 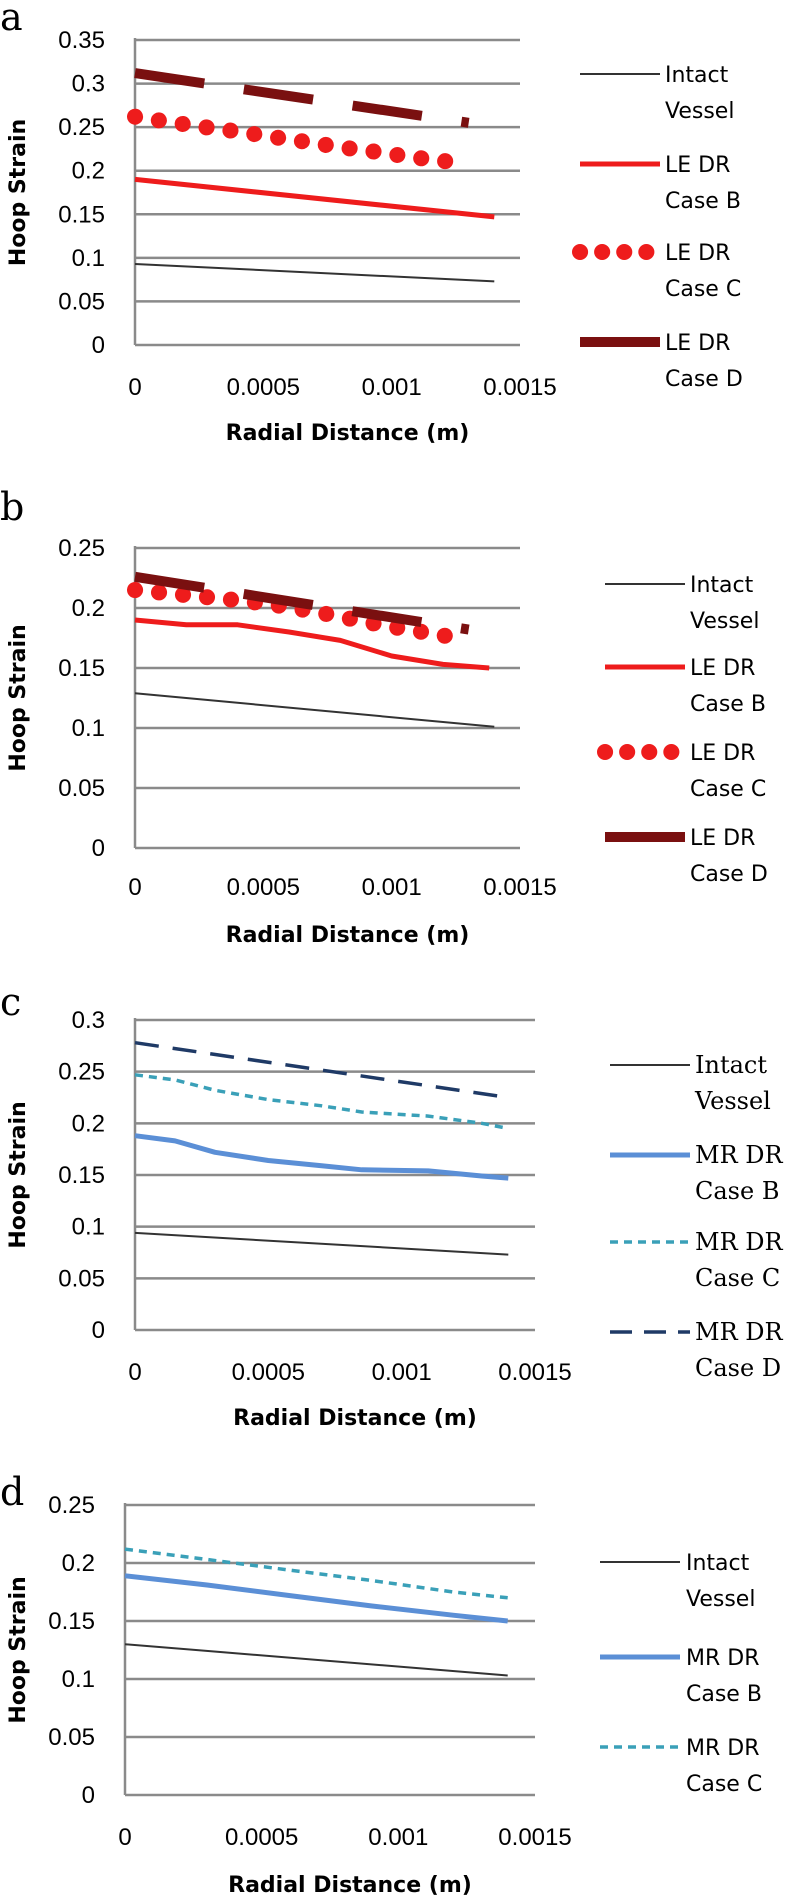 I want to click on panel-letter: a, so click(x=11, y=19).